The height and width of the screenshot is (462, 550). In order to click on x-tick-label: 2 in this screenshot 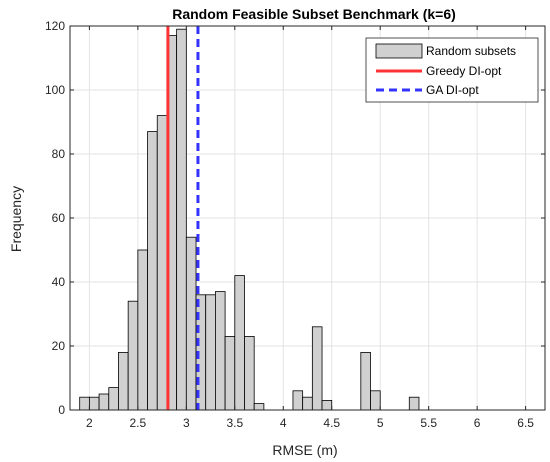, I will do `click(89, 423)`.